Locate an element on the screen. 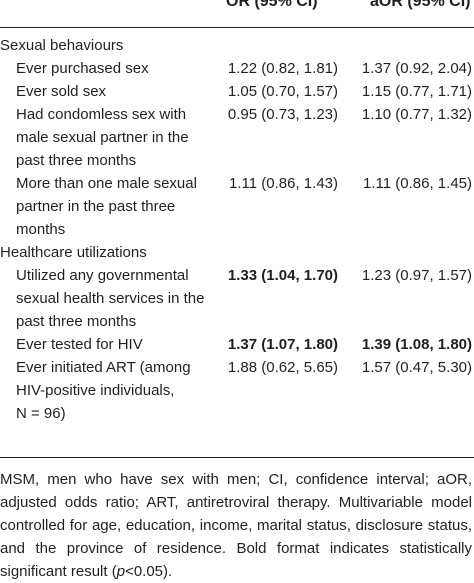 The height and width of the screenshot is (583, 474). or-value: 1.11 (0.86, 1.43) is located at coordinates (283, 183).